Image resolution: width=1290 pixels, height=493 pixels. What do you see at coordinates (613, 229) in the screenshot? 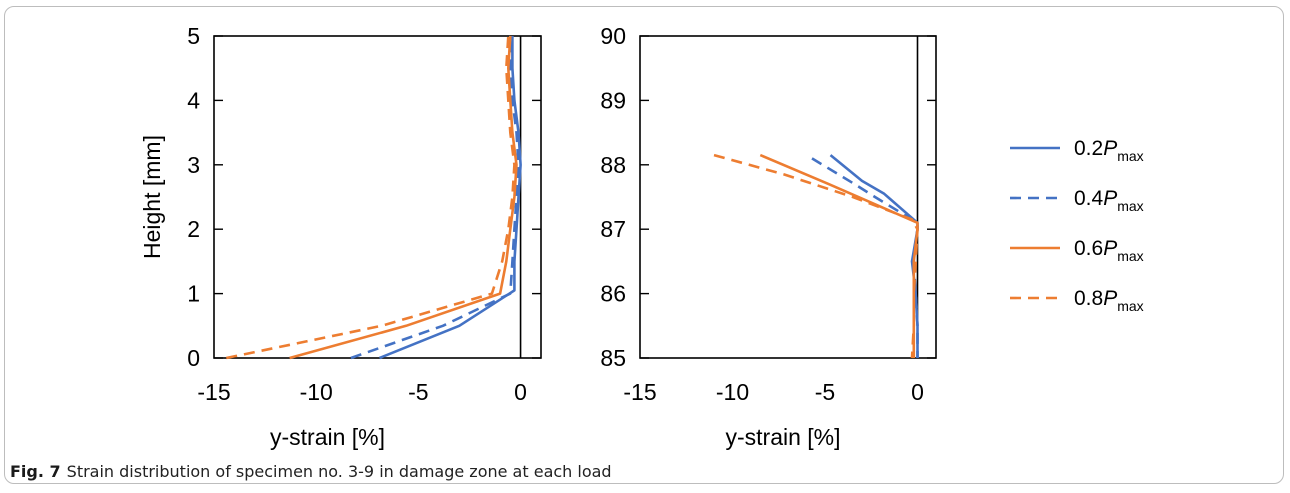
I see `y-tick-label: 87` at bounding box center [613, 229].